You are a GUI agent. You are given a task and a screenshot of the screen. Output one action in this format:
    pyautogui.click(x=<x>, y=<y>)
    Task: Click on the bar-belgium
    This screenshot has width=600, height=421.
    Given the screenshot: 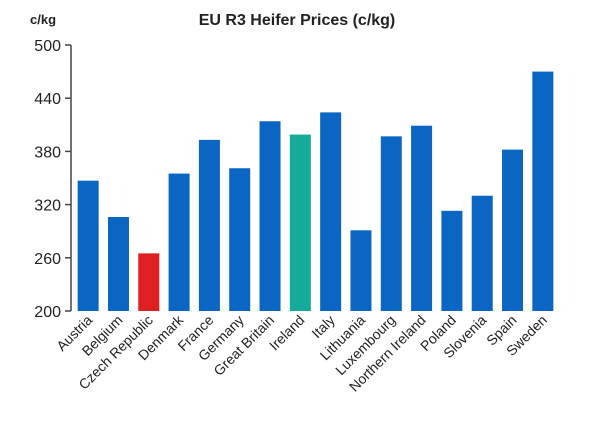 What is the action you would take?
    pyautogui.click(x=118, y=264)
    